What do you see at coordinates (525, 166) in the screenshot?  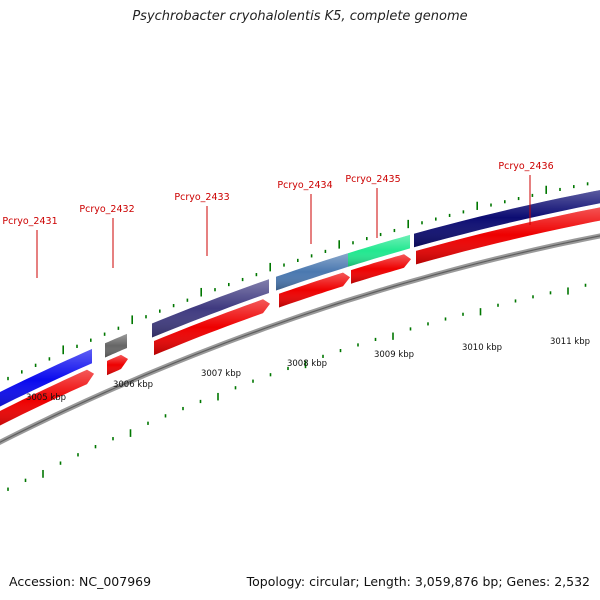 I see `gene-label-6: Pcryo_2436` at bounding box center [525, 166].